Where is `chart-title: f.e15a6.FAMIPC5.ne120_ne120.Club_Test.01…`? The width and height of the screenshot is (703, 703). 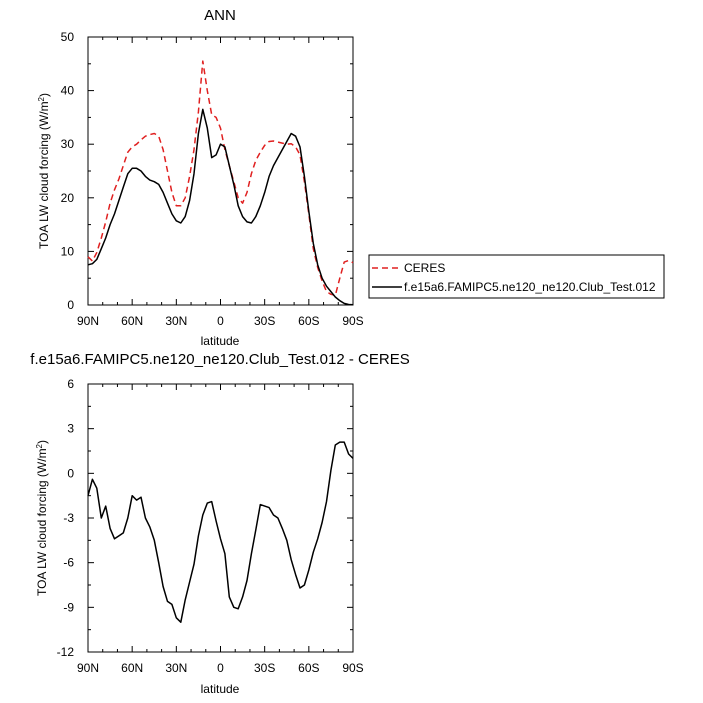 chart-title: f.e15a6.FAMIPC5.ne120_ne120.Club_Test.01… is located at coordinates (219, 359).